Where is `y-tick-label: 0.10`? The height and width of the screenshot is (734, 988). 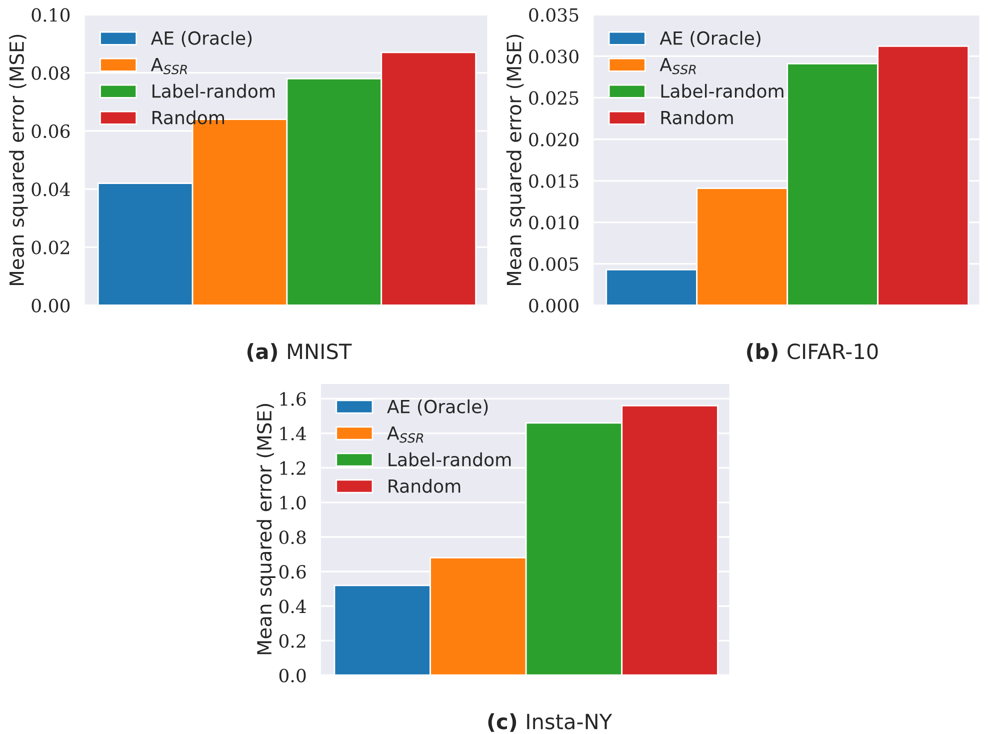 y-tick-label: 0.10 is located at coordinates (51, 15).